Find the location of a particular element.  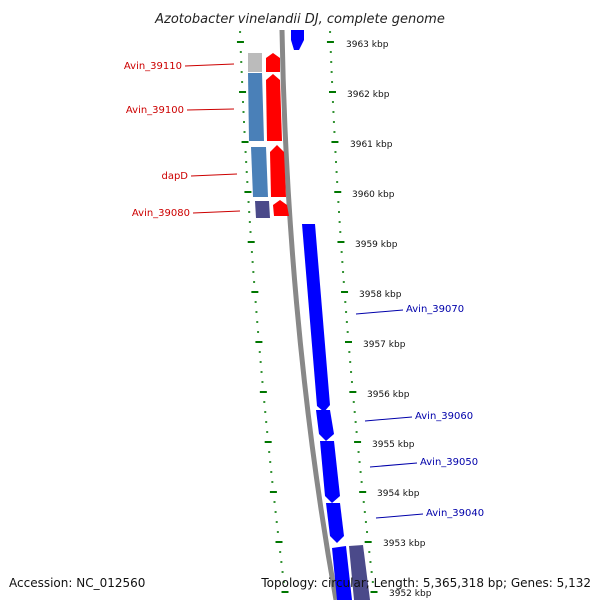

inner-tick-ring is located at coordinates (262, 312).